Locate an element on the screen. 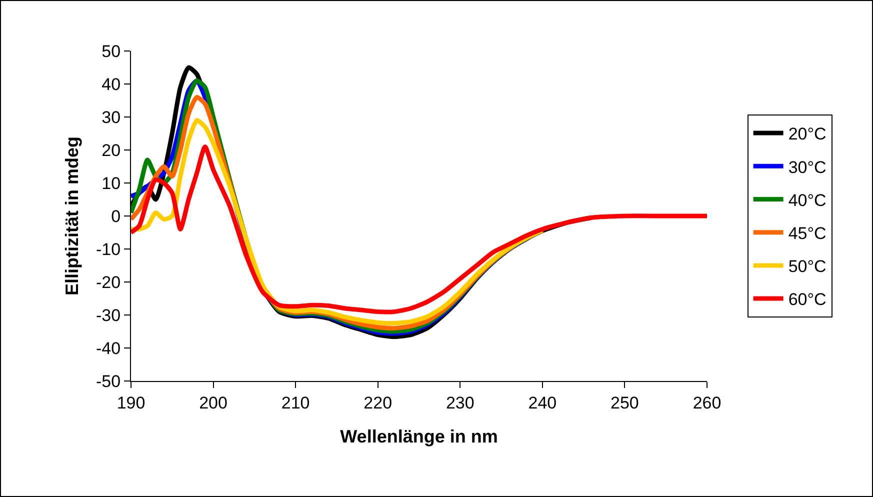 This screenshot has width=873, height=497. x-axis-title: Wellenlänge in nm is located at coordinates (419, 436).